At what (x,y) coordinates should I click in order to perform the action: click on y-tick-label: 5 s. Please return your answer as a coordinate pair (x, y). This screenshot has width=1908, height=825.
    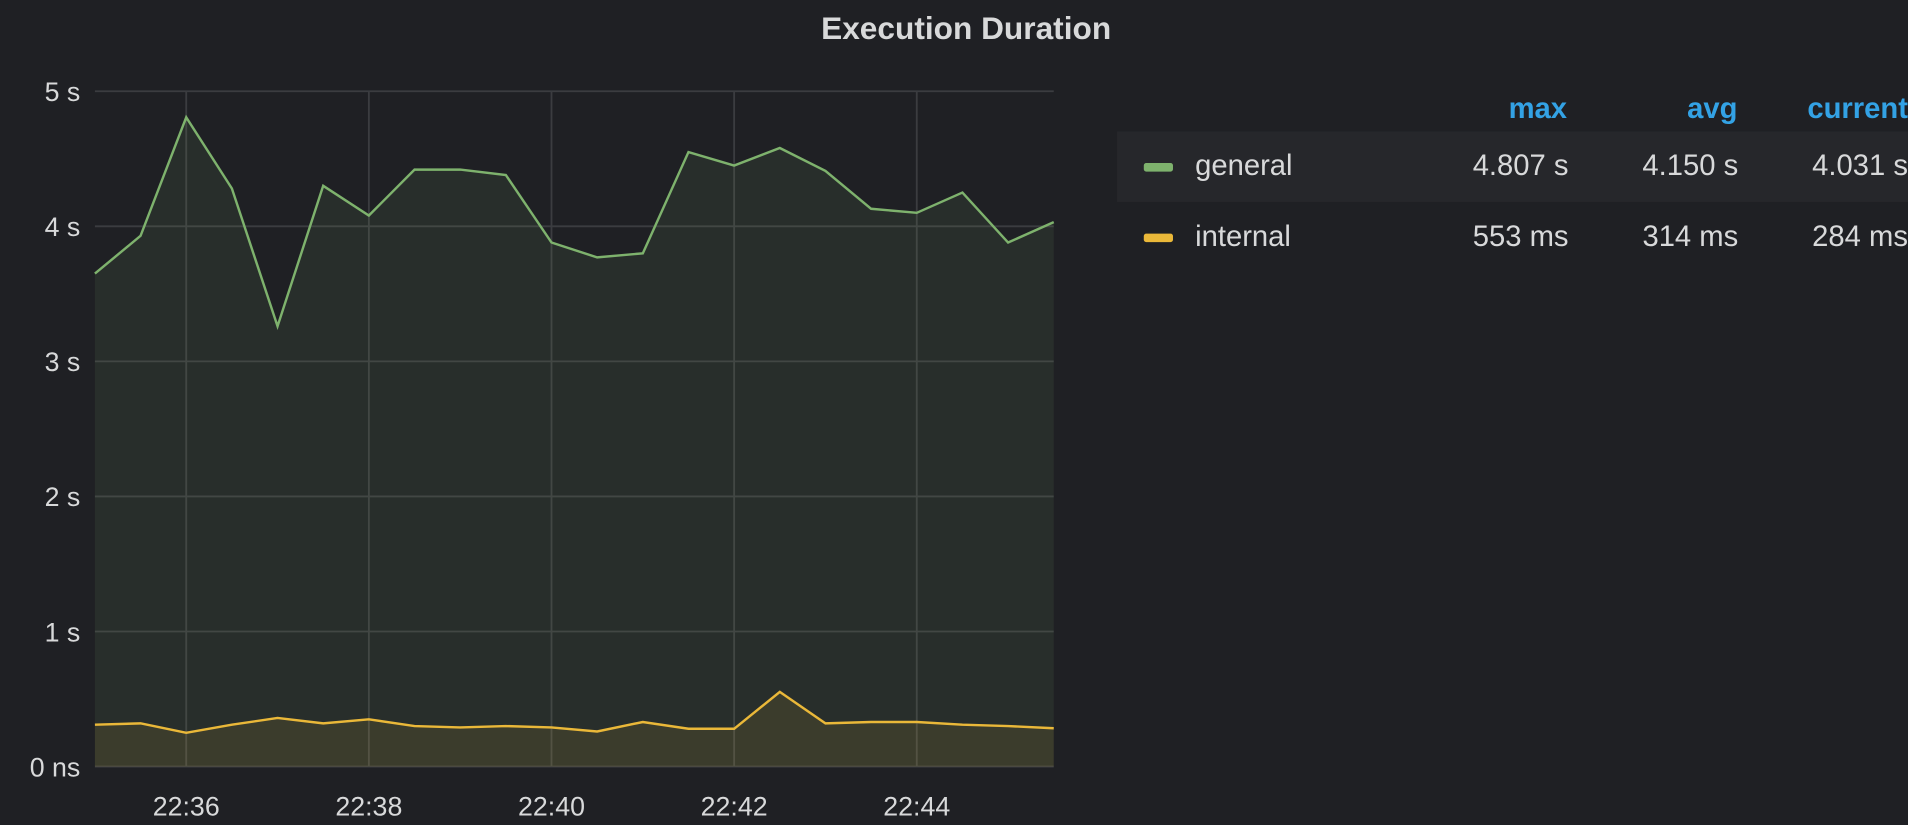
    Looking at the image, I should click on (63, 92).